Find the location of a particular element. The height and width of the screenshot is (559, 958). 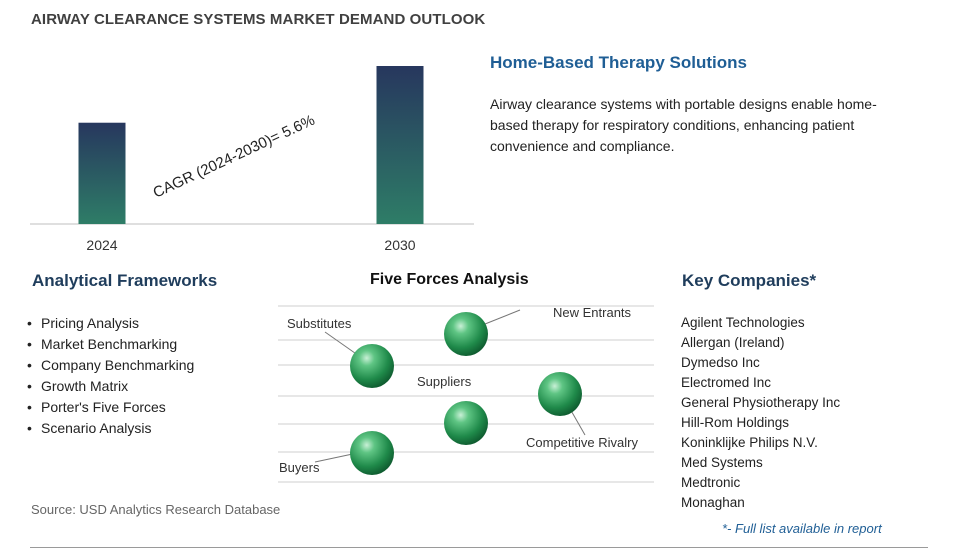

force-ball-substitutes is located at coordinates (372, 366).